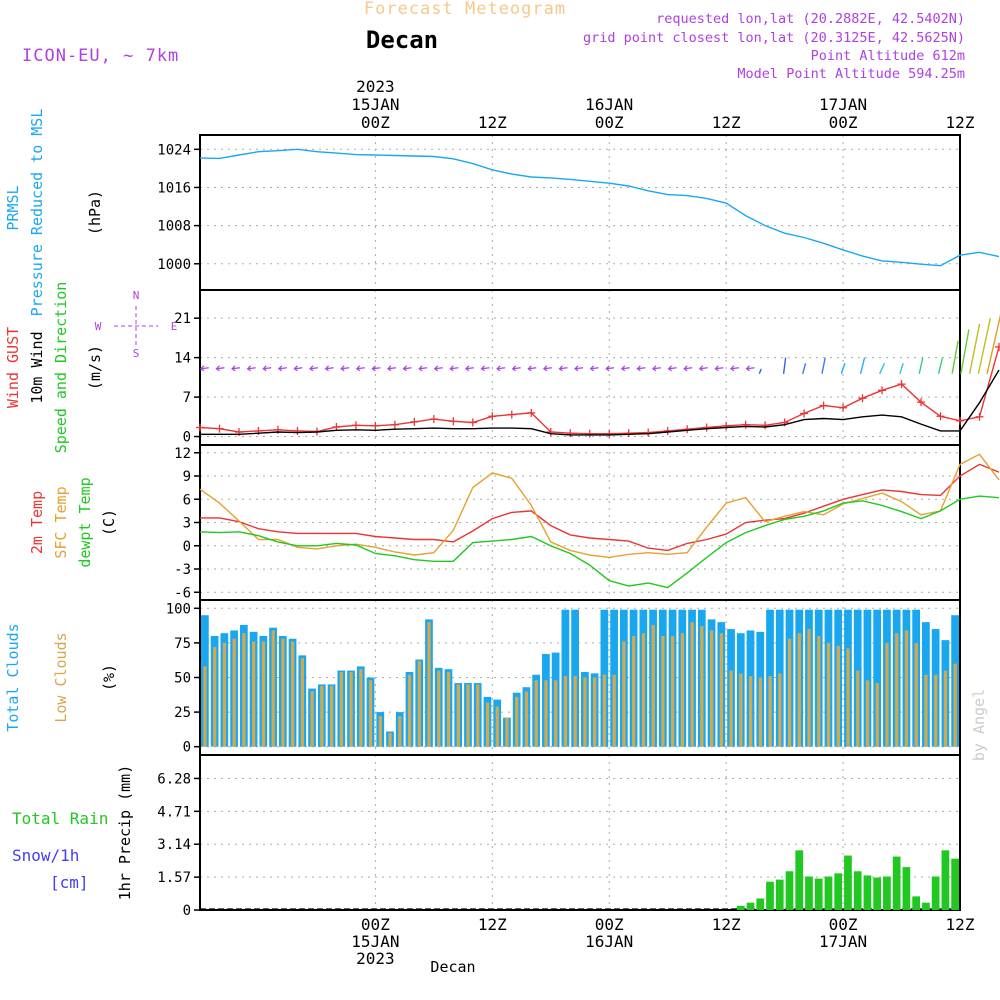  What do you see at coordinates (182, 679) in the screenshot?
I see `y-tick-label: 50` at bounding box center [182, 679].